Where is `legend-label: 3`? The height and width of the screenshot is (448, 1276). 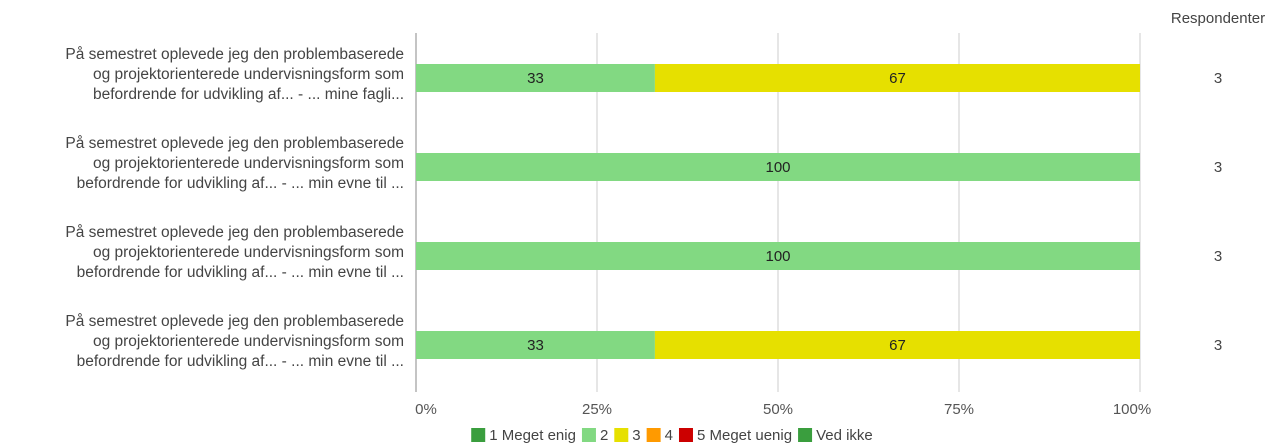 legend-label: 3 is located at coordinates (636, 435).